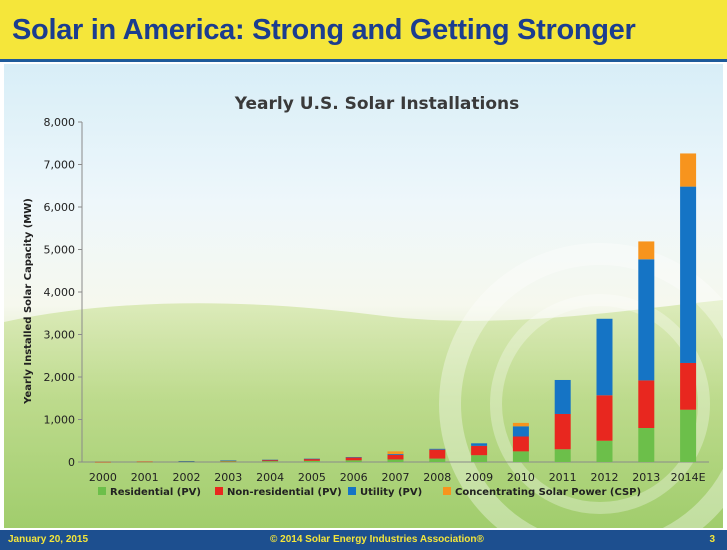 Image resolution: width=727 pixels, height=550 pixels. Describe the element at coordinates (60, 207) in the screenshot. I see `y-tick-label: 6,000` at that location.